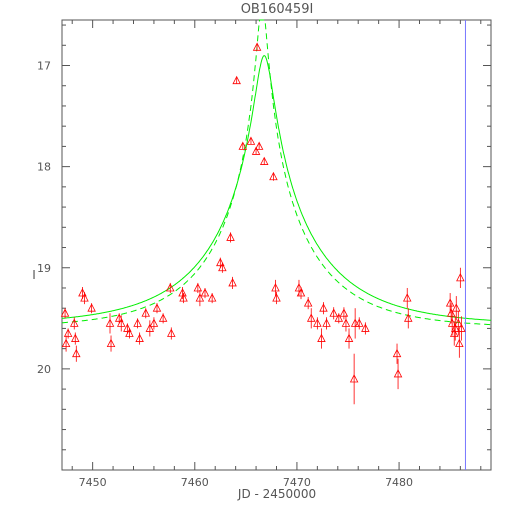 This screenshot has height=514, width=510. What do you see at coordinates (34, 275) in the screenshot?
I see `y-axis-label: I` at bounding box center [34, 275].